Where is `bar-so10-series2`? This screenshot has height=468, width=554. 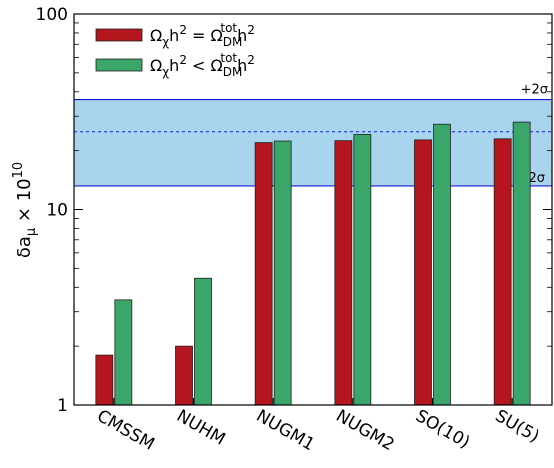 bar-so10-series2 is located at coordinates (442, 264).